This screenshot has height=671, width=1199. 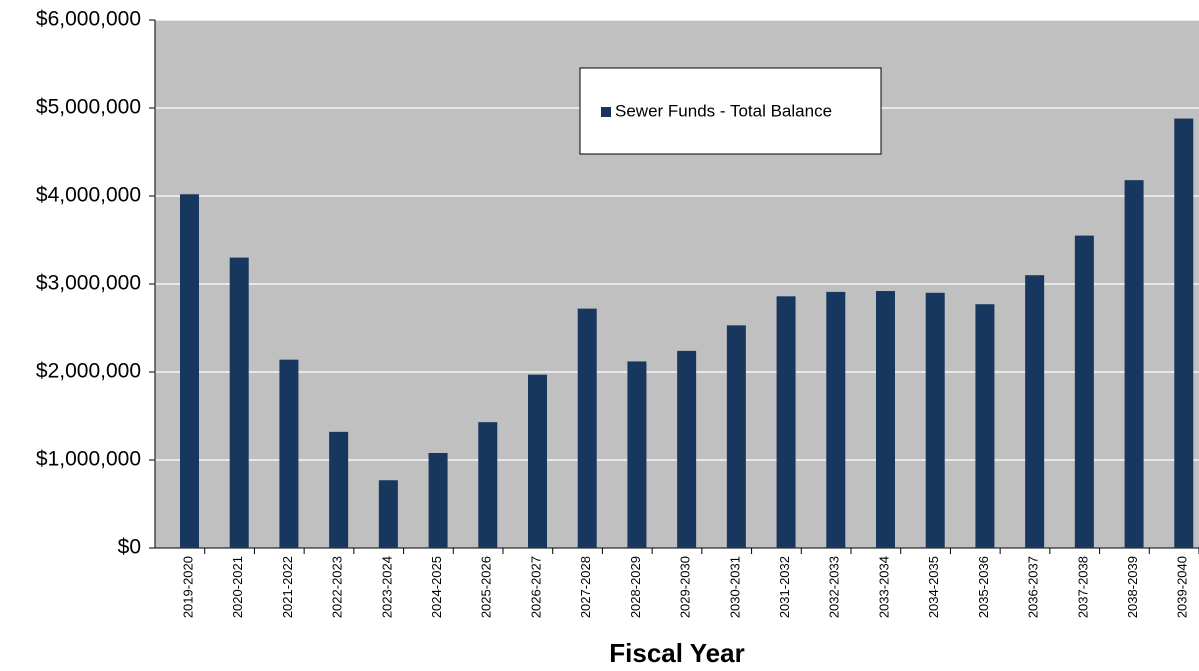 I want to click on x-tick-label: 2021-2022, so click(x=287, y=587).